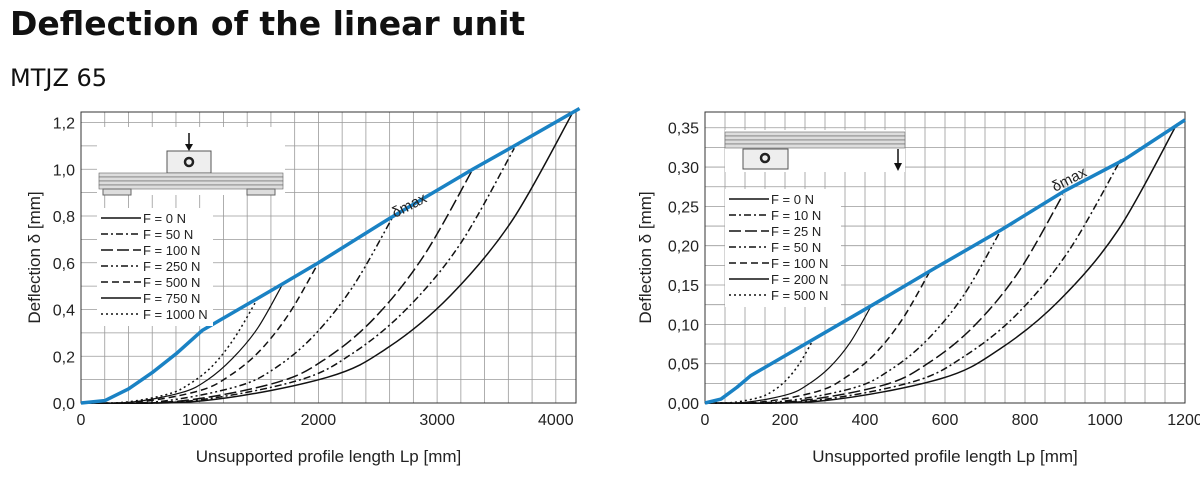 Image resolution: width=1200 pixels, height=485 pixels. What do you see at coordinates (683, 286) in the screenshot?
I see `y-tick-label: 0,15` at bounding box center [683, 286].